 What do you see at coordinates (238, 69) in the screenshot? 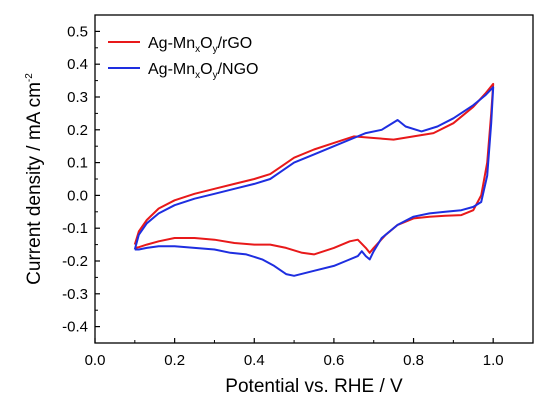
I see `legend-ngo-suffix: /NGO` at bounding box center [238, 69].